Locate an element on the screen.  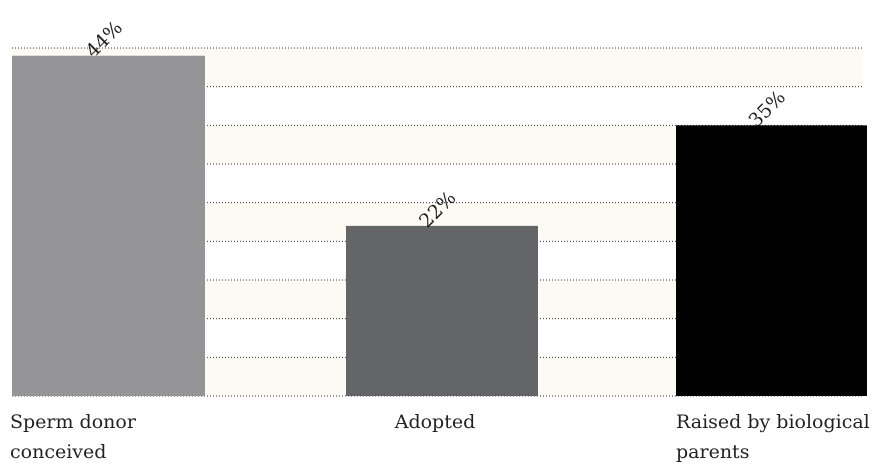
category-label-sperm-donor: Sperm donor conceived is located at coordinates (73, 437).